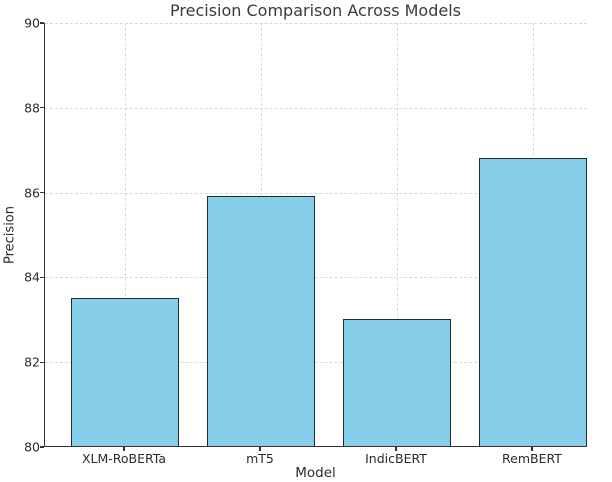  Describe the element at coordinates (32, 362) in the screenshot. I see `y-tick-label: 82` at that location.